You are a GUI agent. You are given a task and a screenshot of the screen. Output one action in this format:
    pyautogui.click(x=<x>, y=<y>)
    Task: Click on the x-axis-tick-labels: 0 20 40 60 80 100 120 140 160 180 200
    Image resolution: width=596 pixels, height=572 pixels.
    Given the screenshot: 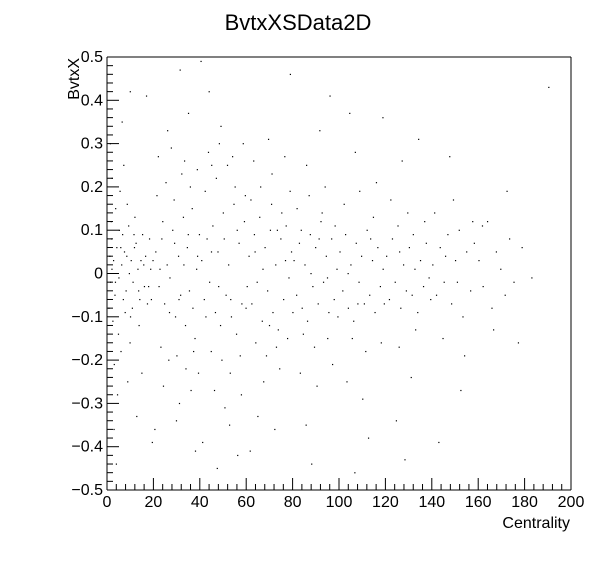 What is the action you would take?
    pyautogui.click(x=344, y=502)
    